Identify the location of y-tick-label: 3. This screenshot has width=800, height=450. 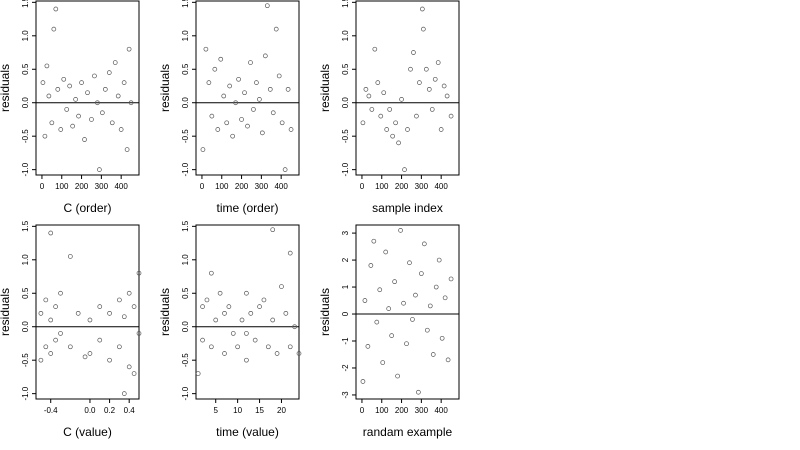
(345, 232).